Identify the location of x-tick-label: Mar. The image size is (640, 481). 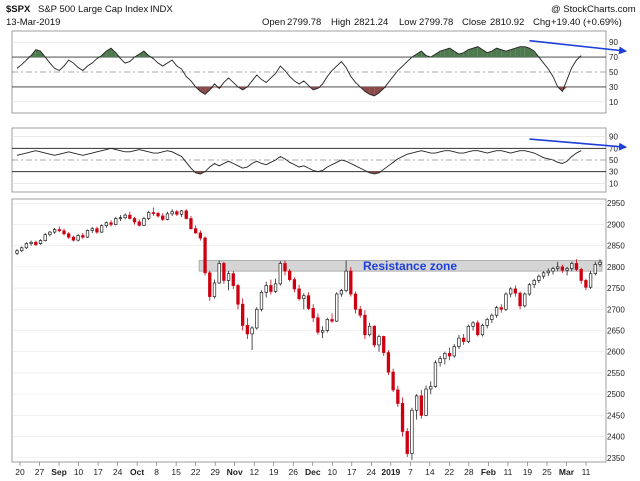
(567, 472).